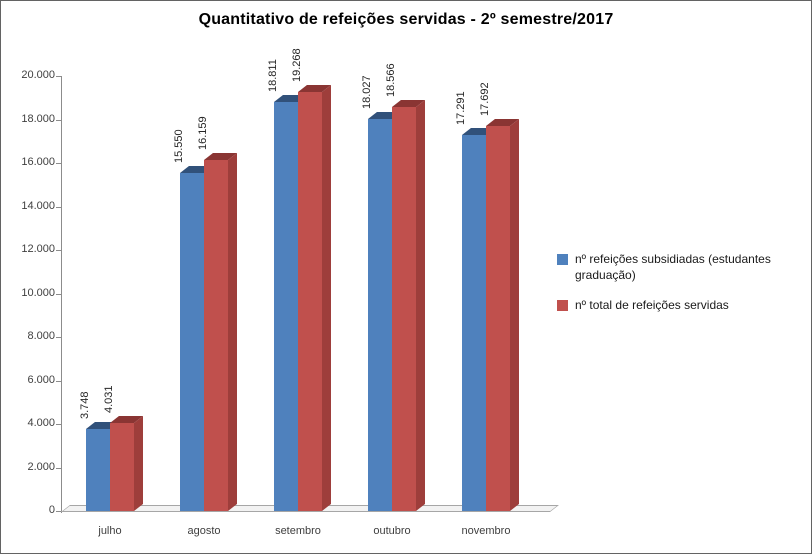 This screenshot has height=554, width=812. What do you see at coordinates (109, 399) in the screenshot?
I see `bar-value-label: 4.031` at bounding box center [109, 399].